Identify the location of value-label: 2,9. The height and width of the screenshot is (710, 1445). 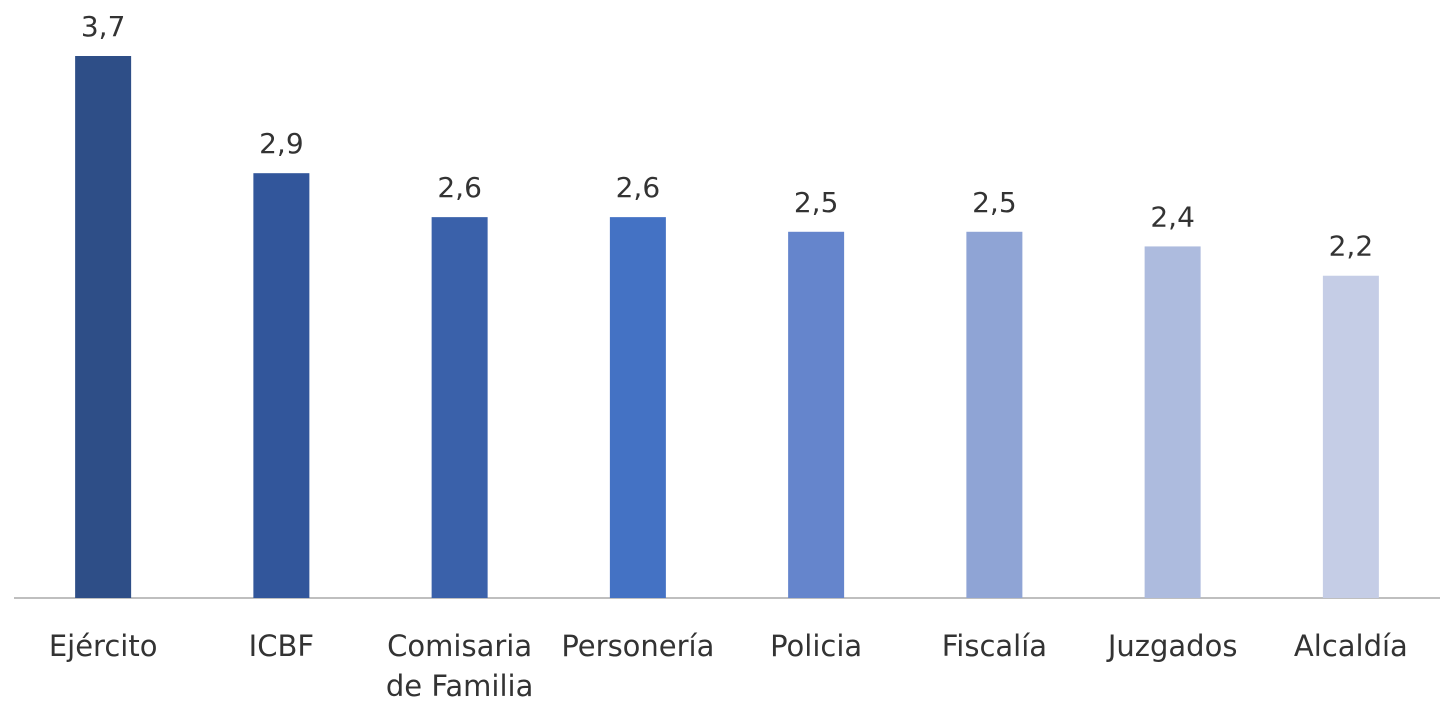
(281, 143).